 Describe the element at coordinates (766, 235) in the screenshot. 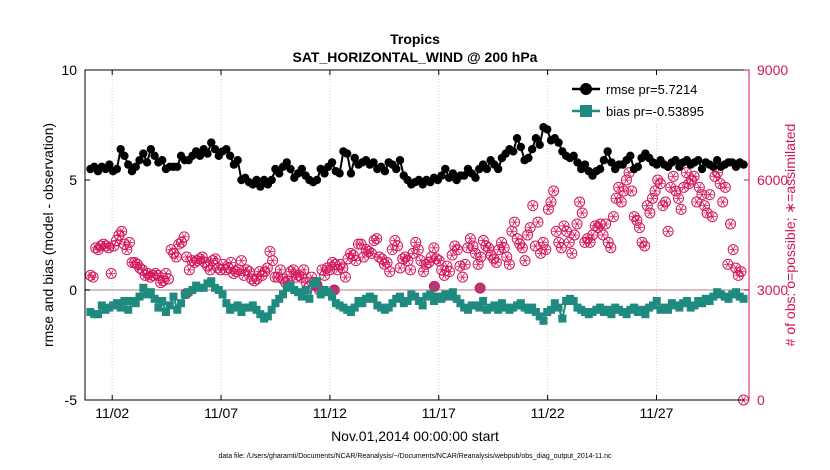

I see `y-axis-right: 0 3000 6000 9000` at that location.